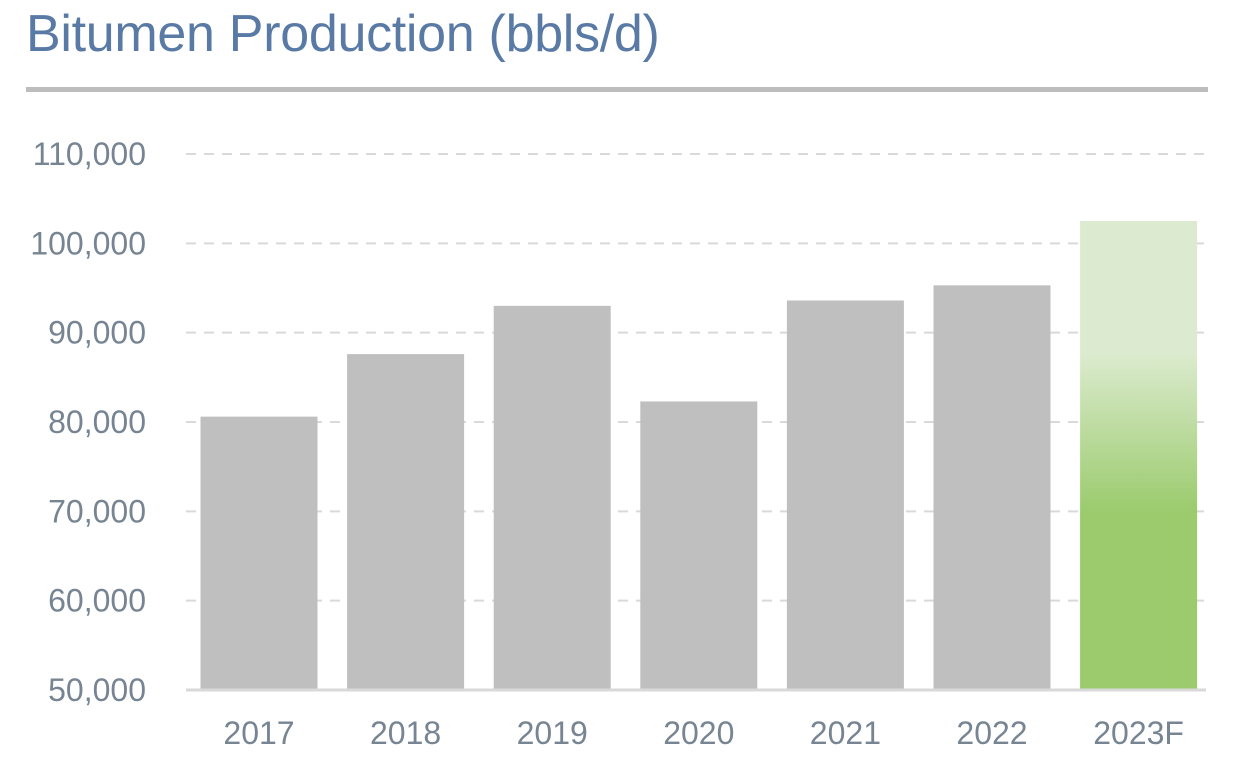  What do you see at coordinates (89, 154) in the screenshot?
I see `y-tick-label: 110,000` at bounding box center [89, 154].